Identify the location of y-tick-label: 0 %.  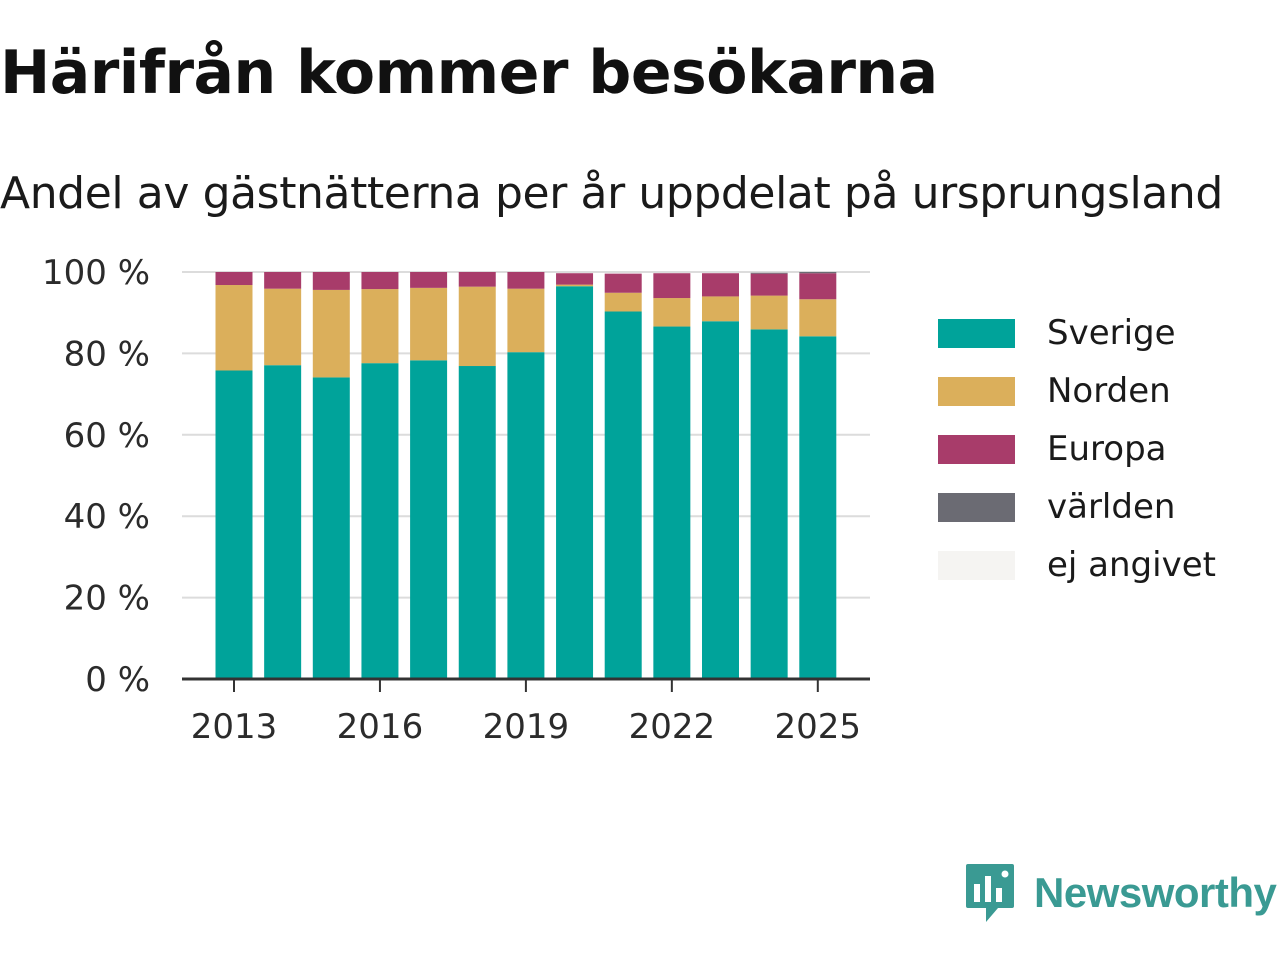
(117, 680).